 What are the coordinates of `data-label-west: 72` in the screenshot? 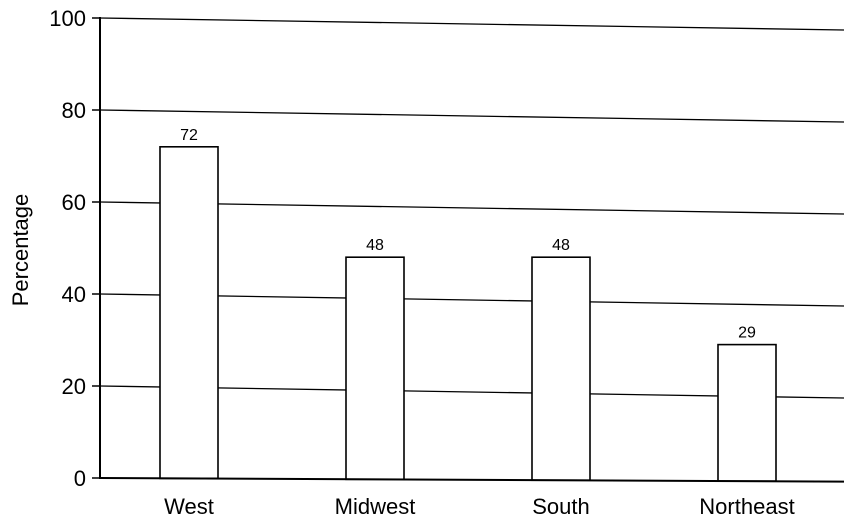 It's located at (189, 135).